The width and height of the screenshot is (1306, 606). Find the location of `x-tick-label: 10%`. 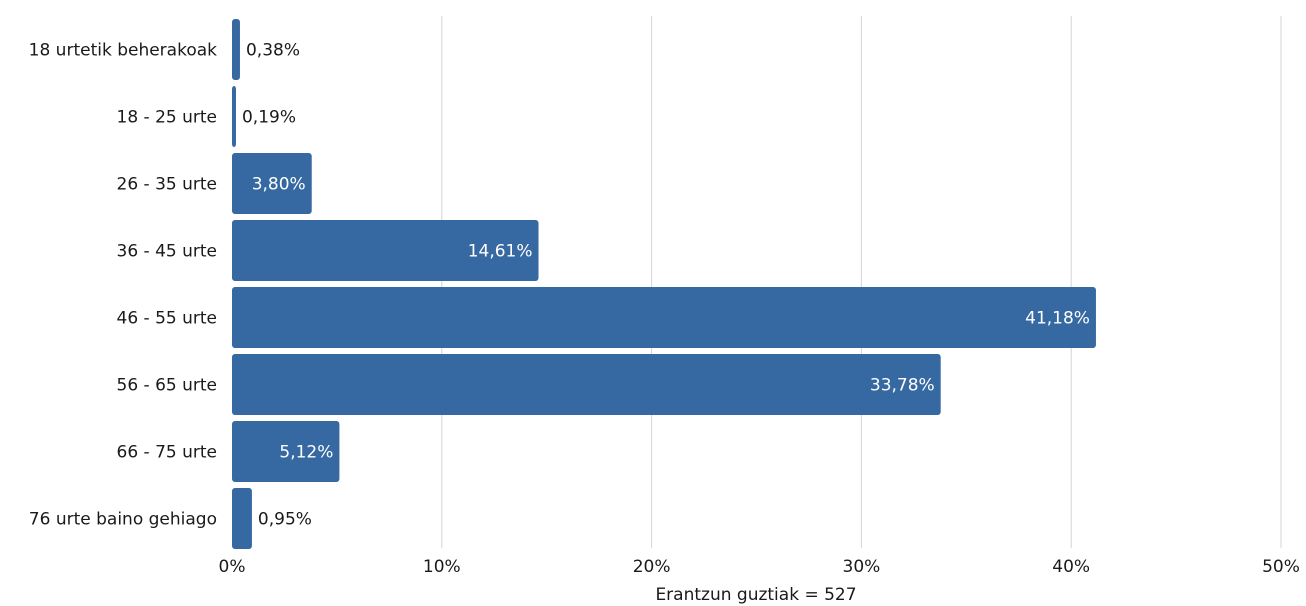

x-tick-label: 10% is located at coordinates (442, 567).